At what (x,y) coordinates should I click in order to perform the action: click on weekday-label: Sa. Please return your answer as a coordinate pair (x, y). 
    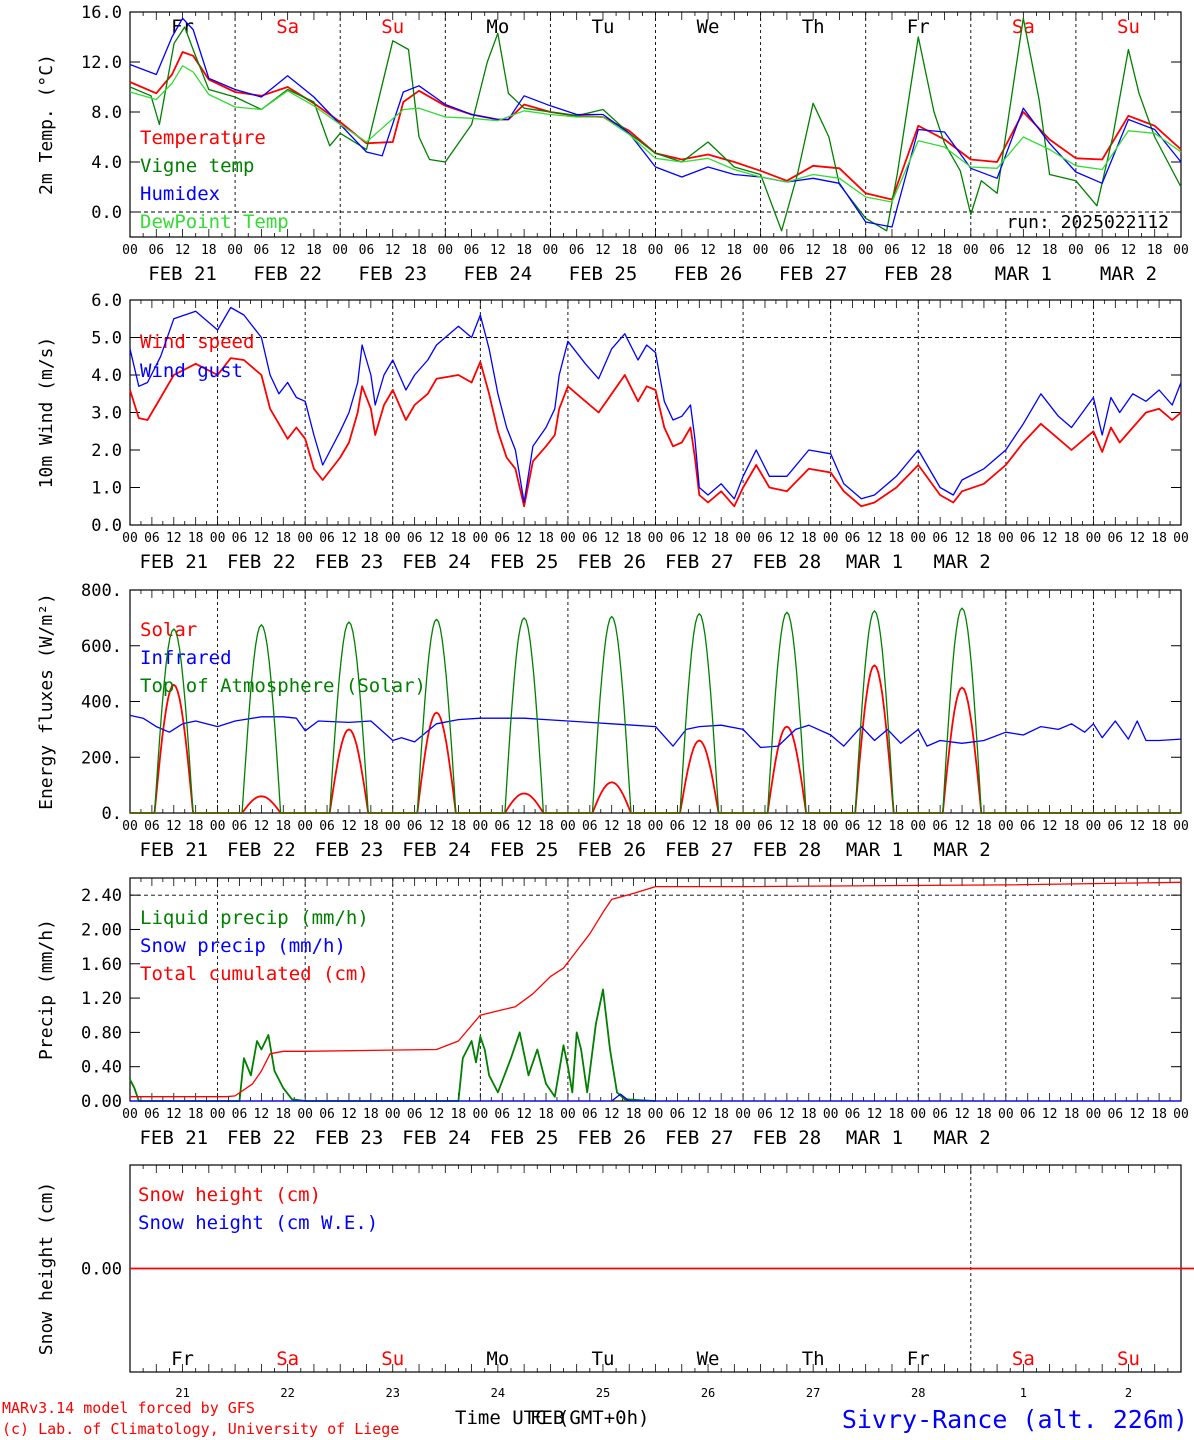
    Looking at the image, I should click on (287, 1359).